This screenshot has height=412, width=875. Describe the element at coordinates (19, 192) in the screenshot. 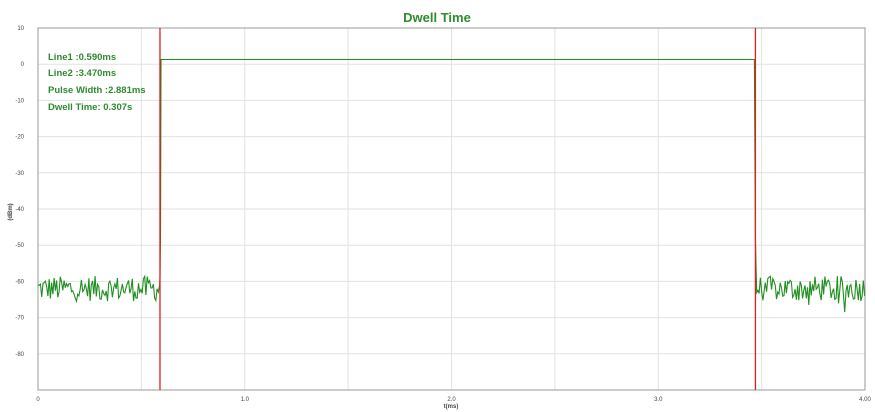

I see `y-axis-ticks: 10 0 -10 -20 -30 -40 -50 -60 -70 -80` at that location.